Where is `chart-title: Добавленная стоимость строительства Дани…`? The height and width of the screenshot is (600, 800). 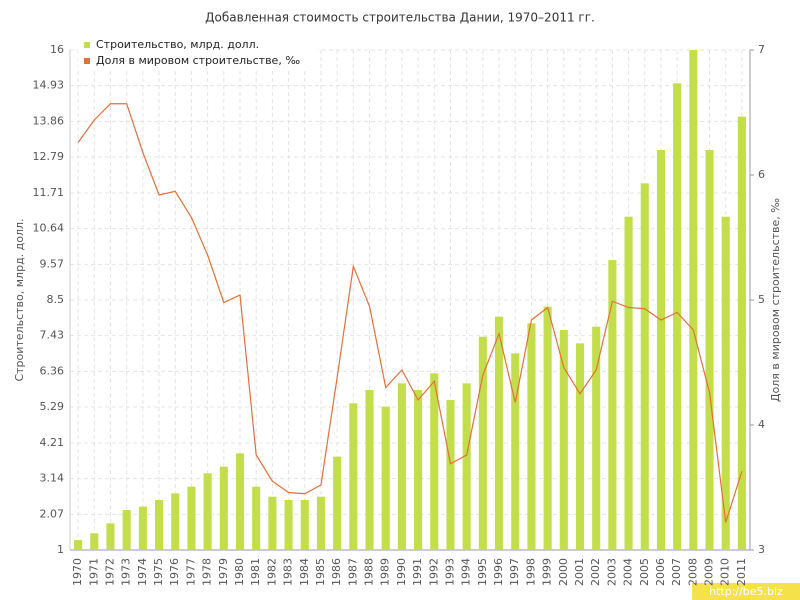
chart-title: Добавленная стоимость строительства Дани… is located at coordinates (400, 18).